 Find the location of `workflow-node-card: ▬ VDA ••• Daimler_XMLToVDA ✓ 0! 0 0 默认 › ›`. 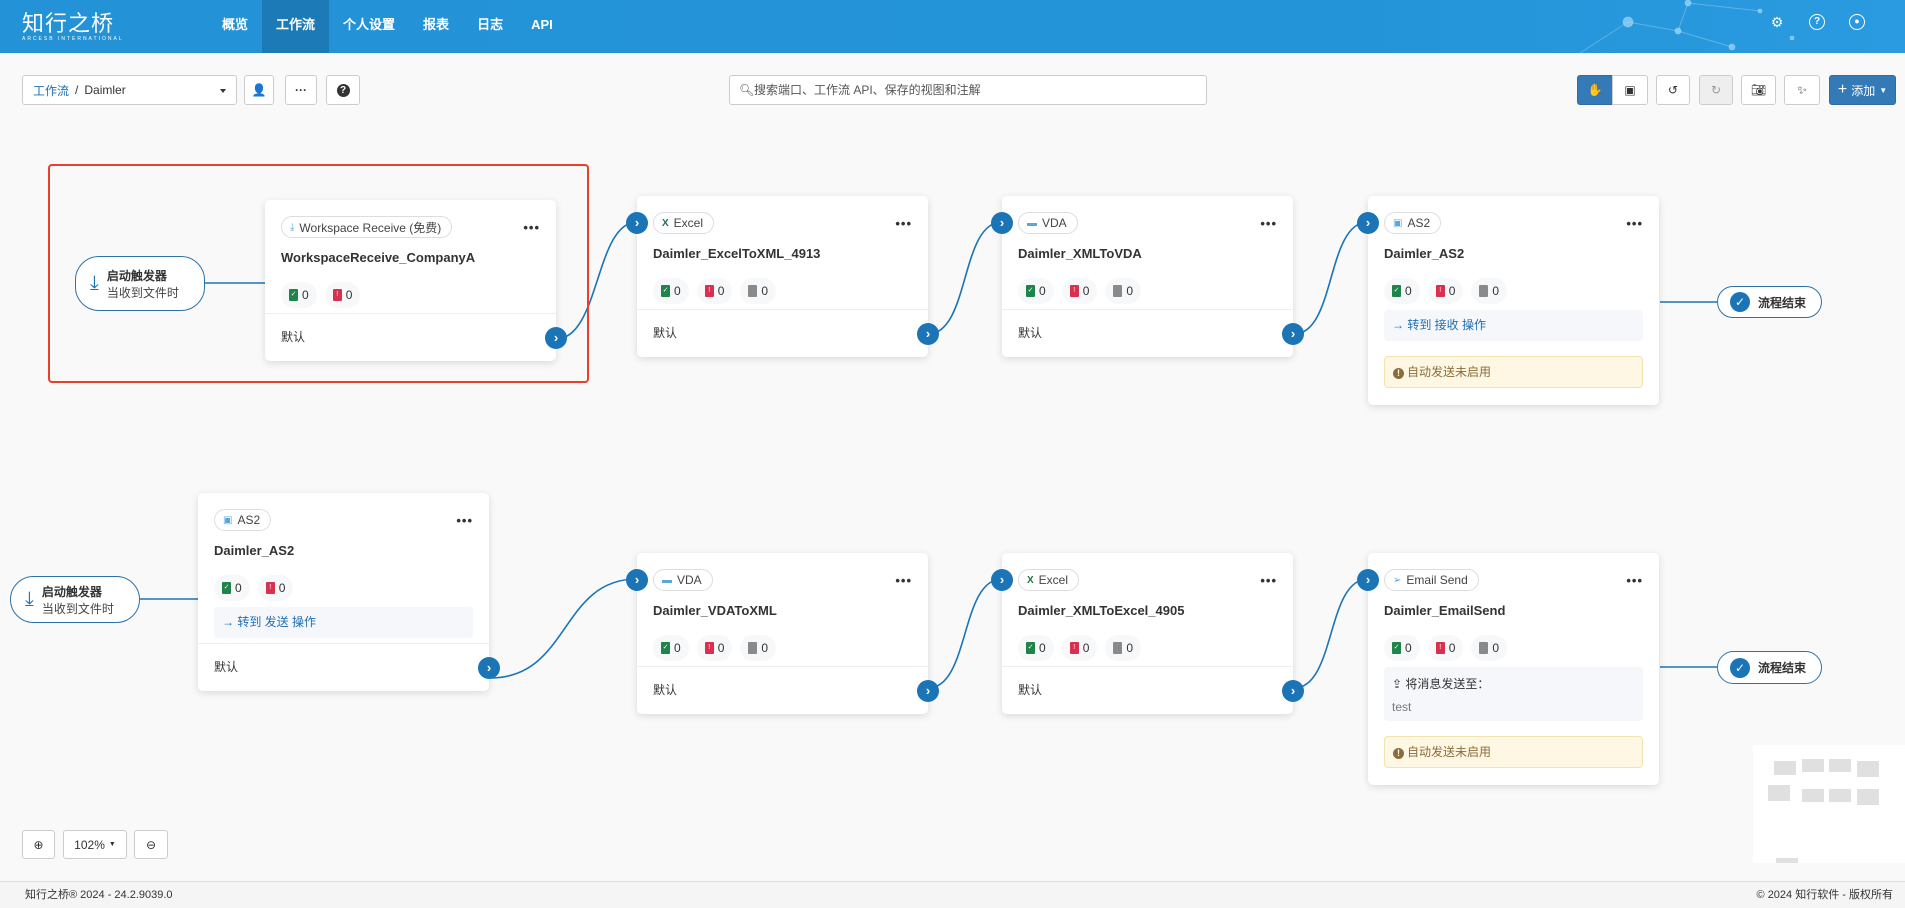

workflow-node-card: ▬ VDA ••• Daimler_XMLToVDA ✓ 0! 0 0 默认 › › is located at coordinates (1147, 276).